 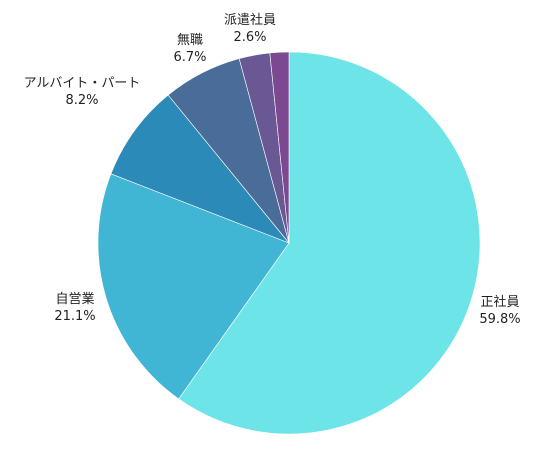 I want to click on slice-label-value: 6.7%, so click(x=189, y=57).